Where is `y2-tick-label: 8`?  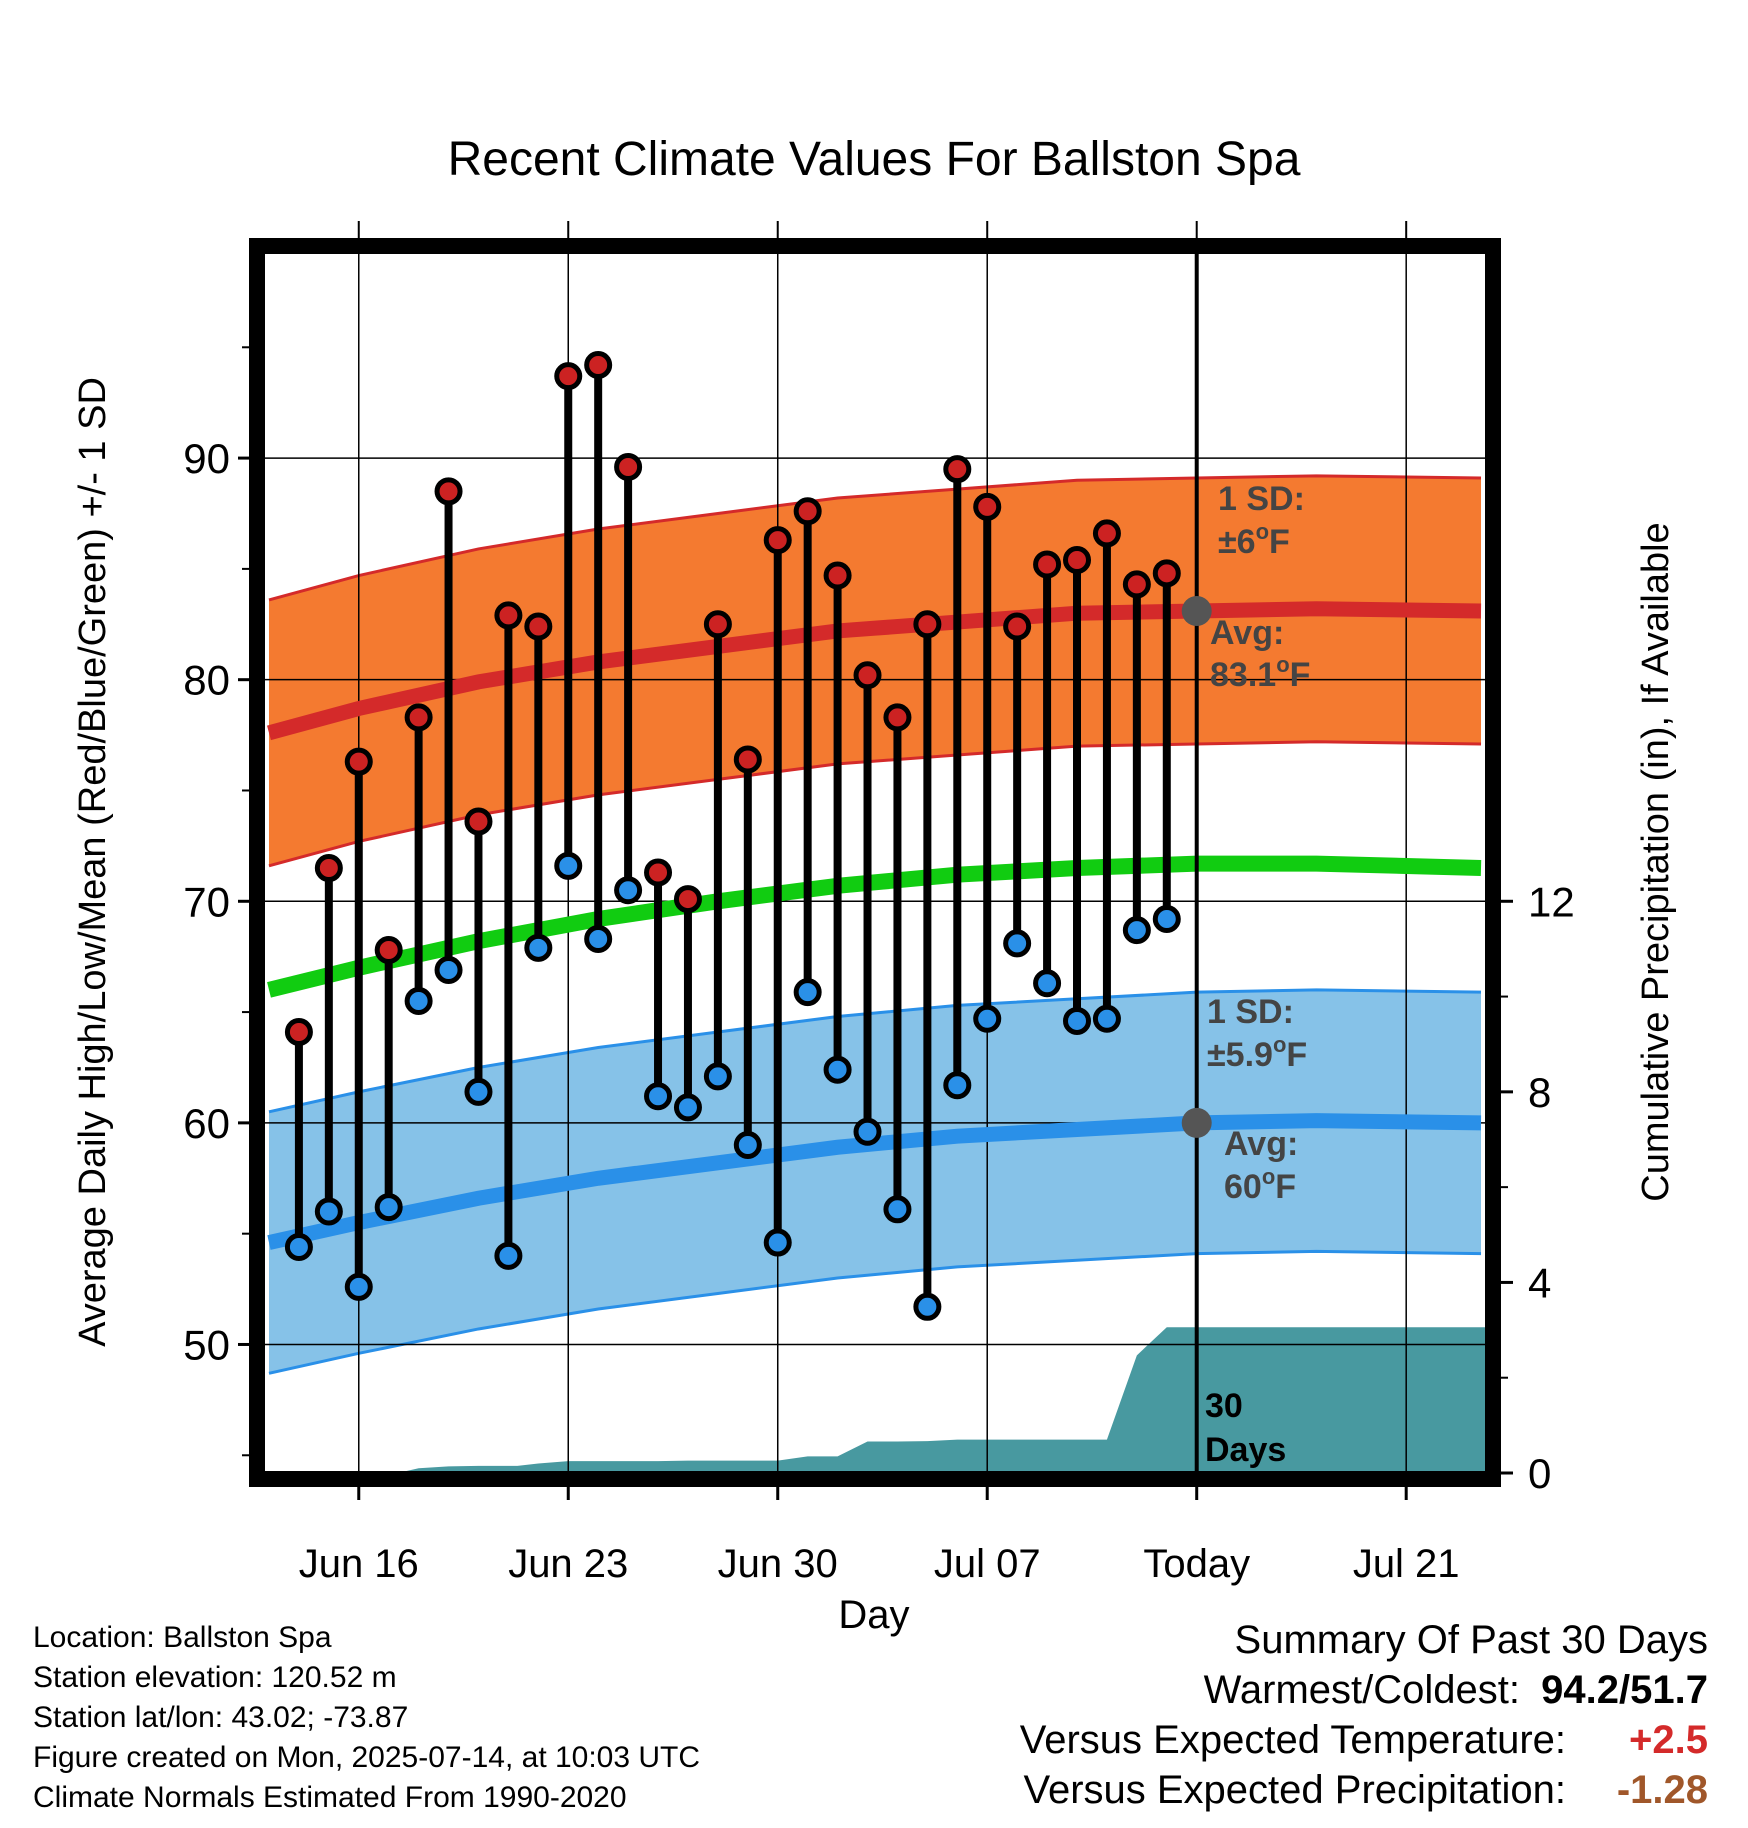 y2-tick-label: 8 is located at coordinates (1539, 1092).